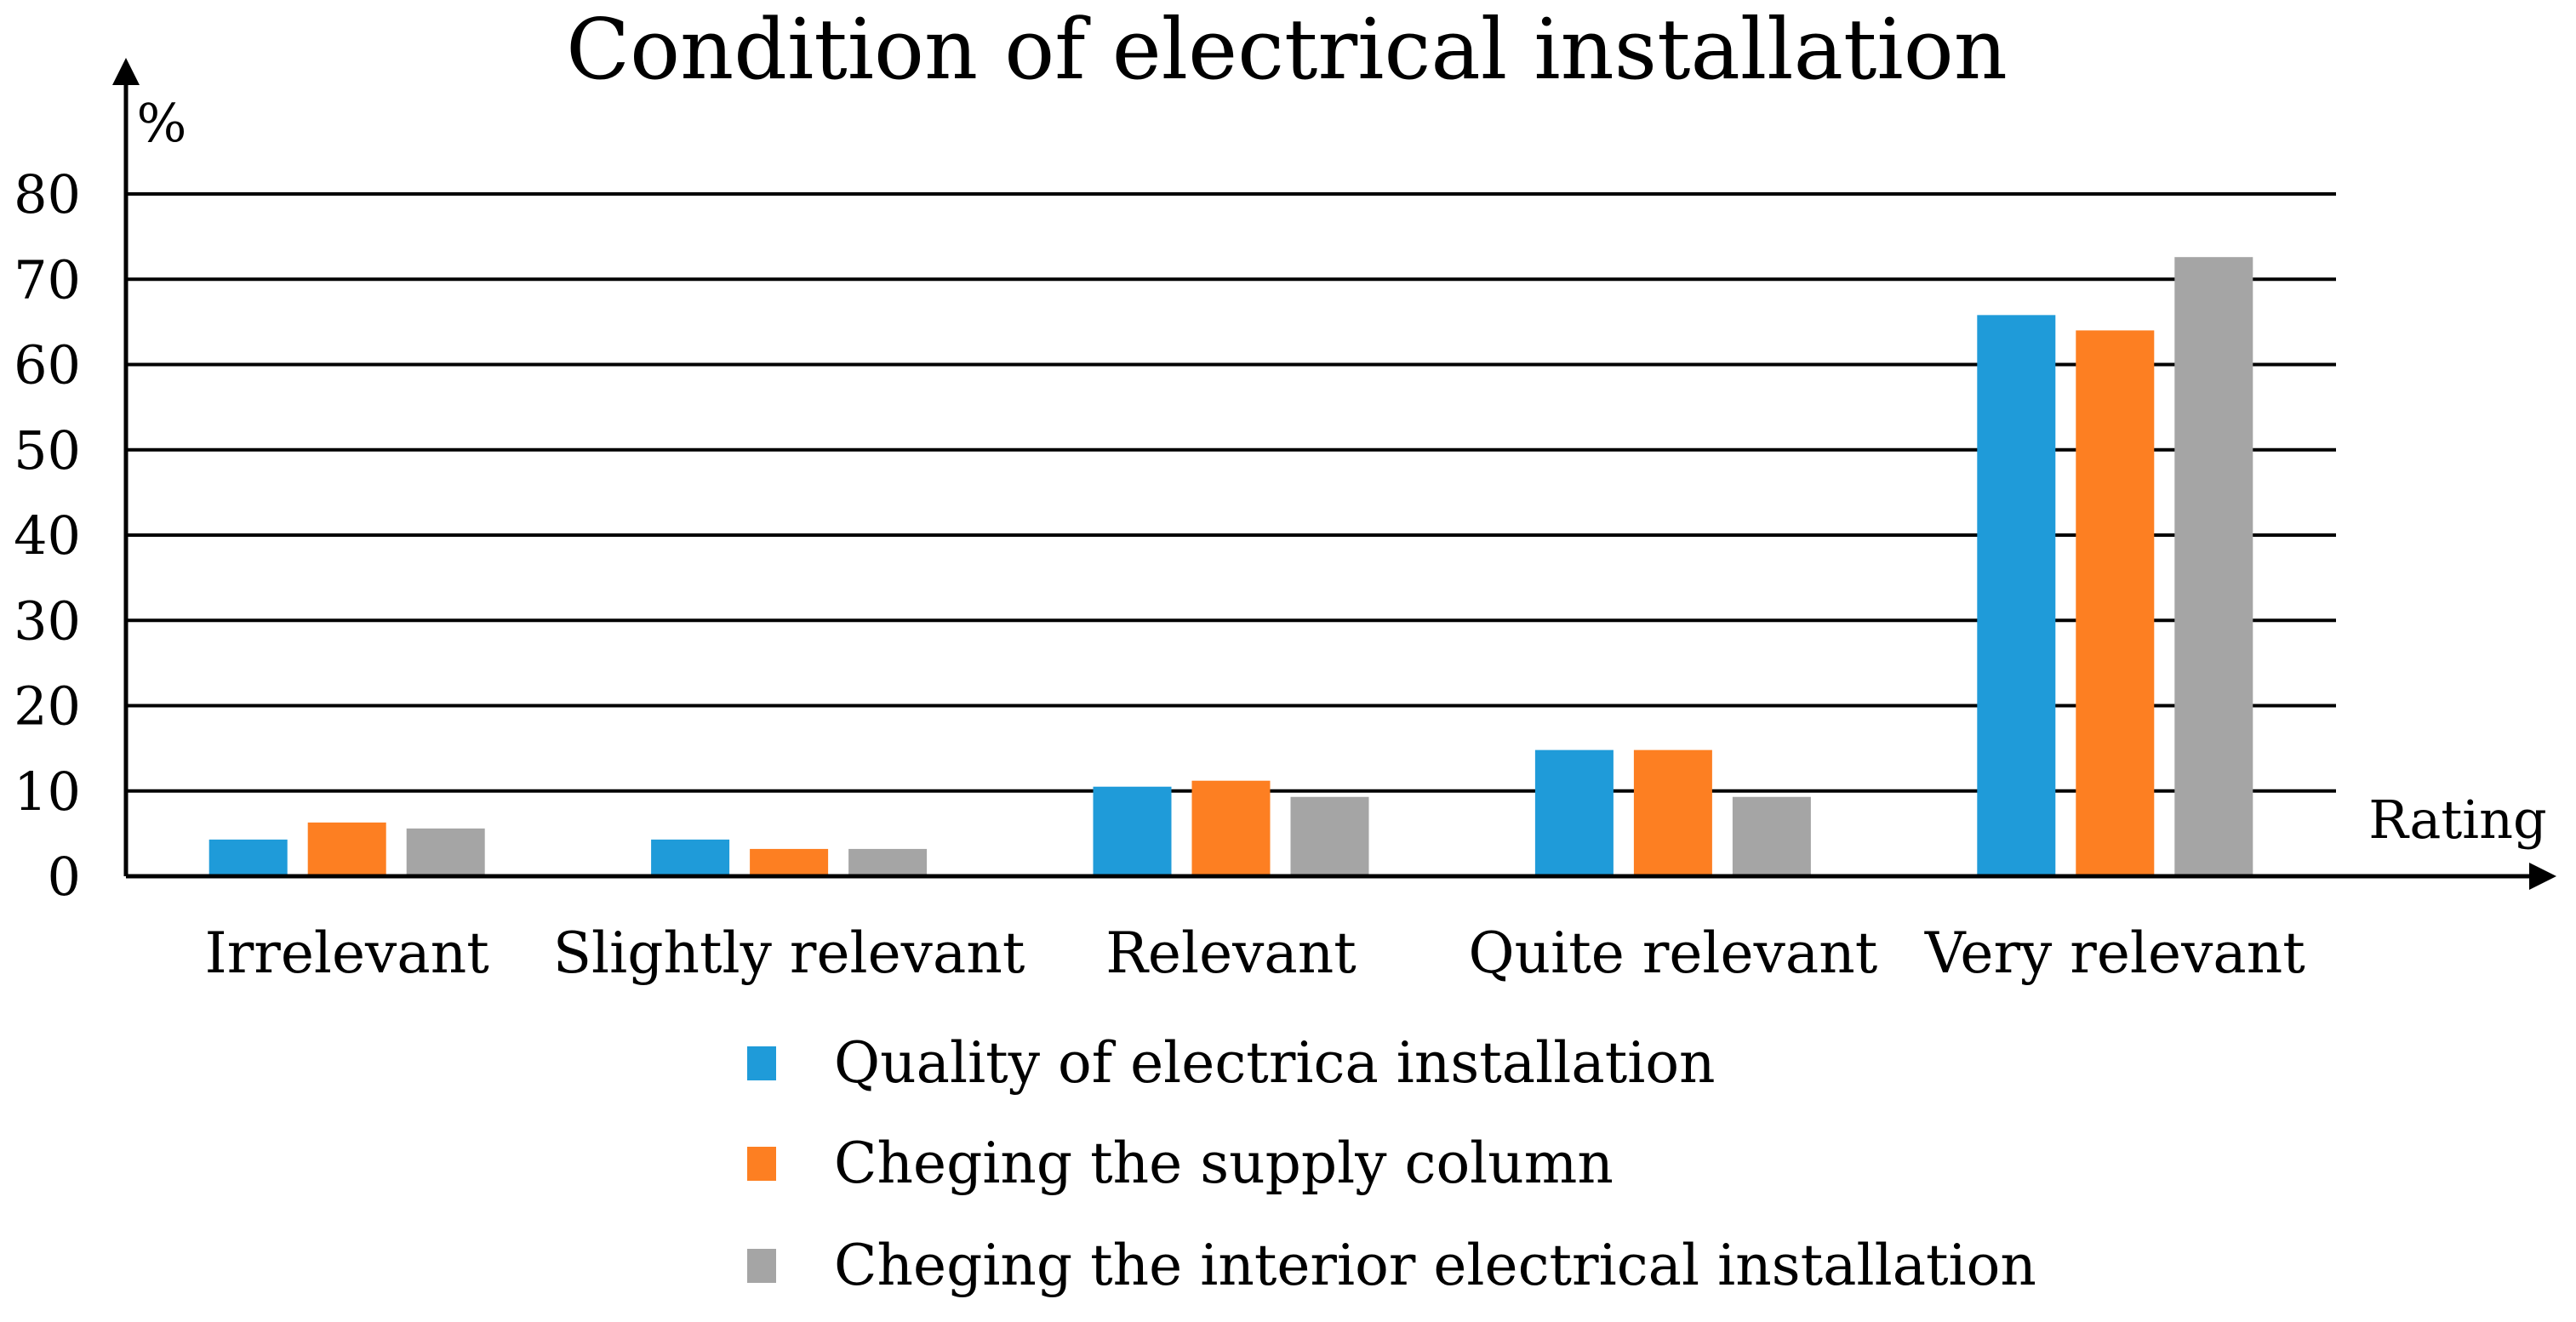  Describe the element at coordinates (47, 365) in the screenshot. I see `y-tick-label: 60` at that location.